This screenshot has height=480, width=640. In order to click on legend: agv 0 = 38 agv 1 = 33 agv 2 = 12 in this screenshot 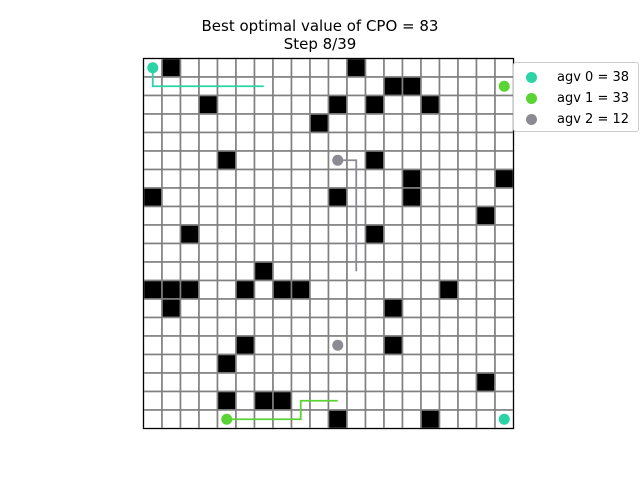, I will do `click(576, 97)`.